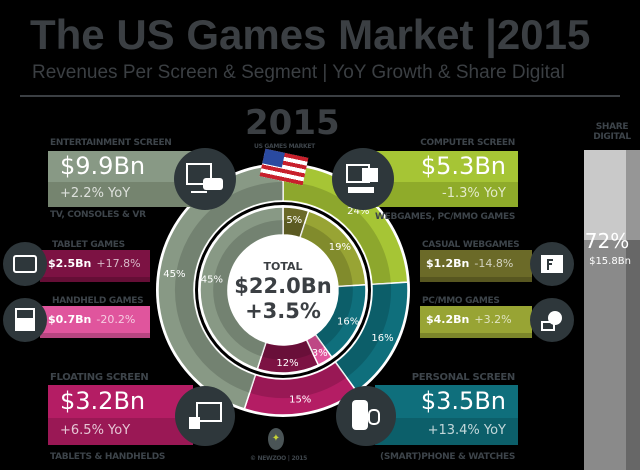 This screenshot has height=470, width=640. Describe the element at coordinates (320, 353) in the screenshot. I see `inner-ring-label-3: 3%` at that location.